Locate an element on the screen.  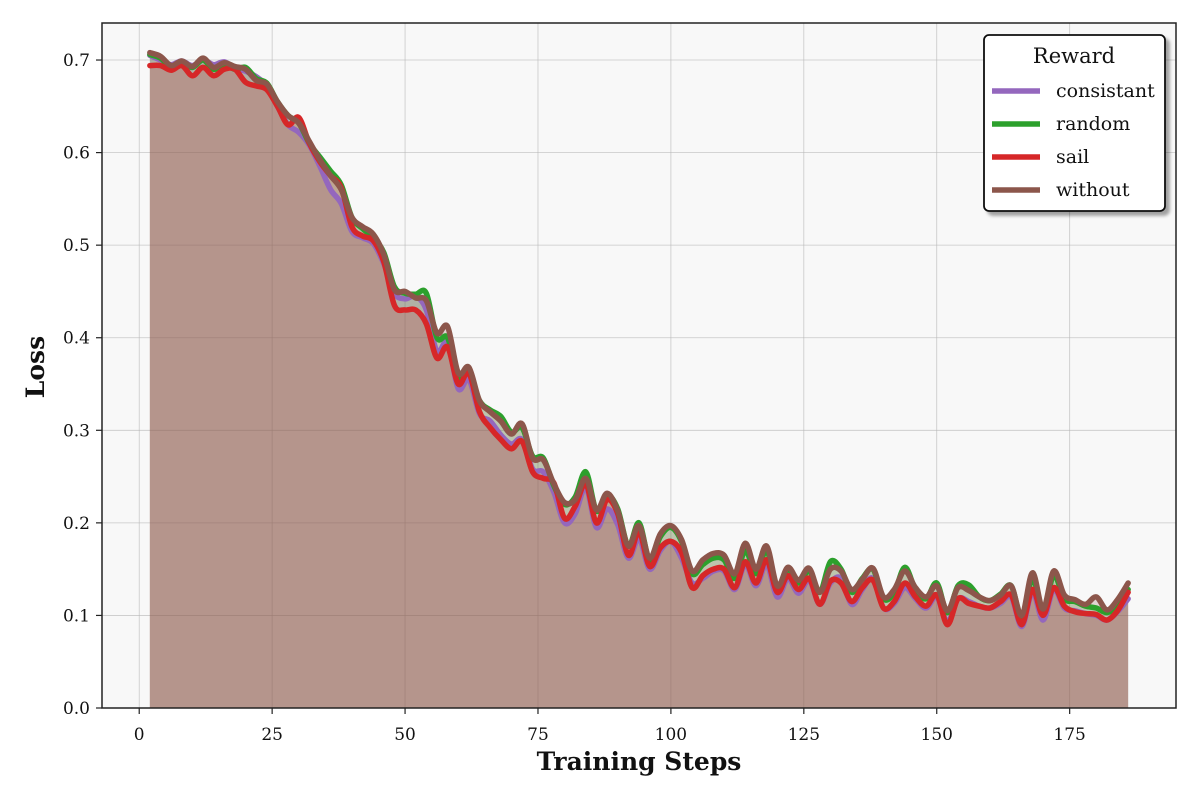
legend-box is located at coordinates (1074, 123).